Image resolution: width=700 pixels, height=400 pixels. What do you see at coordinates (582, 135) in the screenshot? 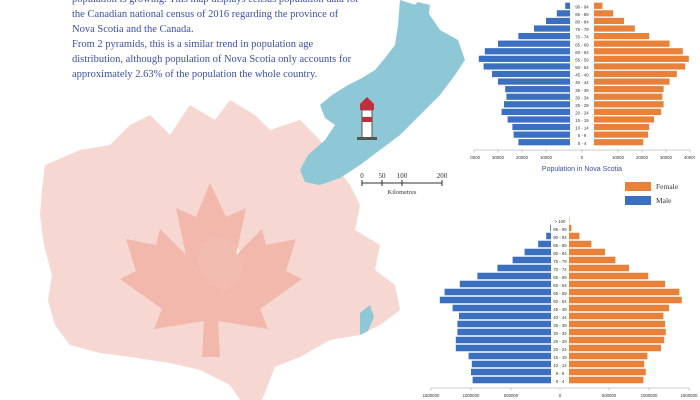
I see `ns-age-label-1: 5 - 9` at bounding box center [582, 135].